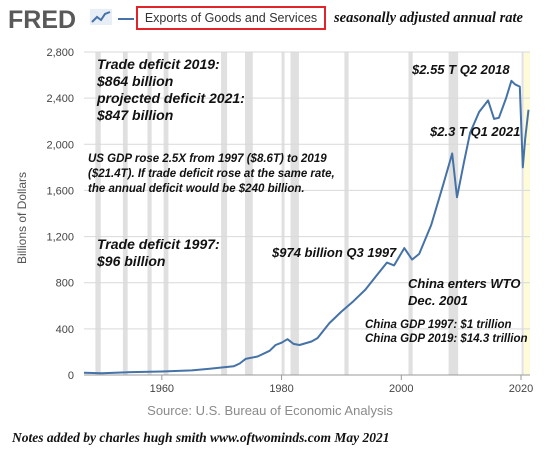  Describe the element at coordinates (22, 218) in the screenshot. I see `y-axis-label: Billions of Dollars` at that location.